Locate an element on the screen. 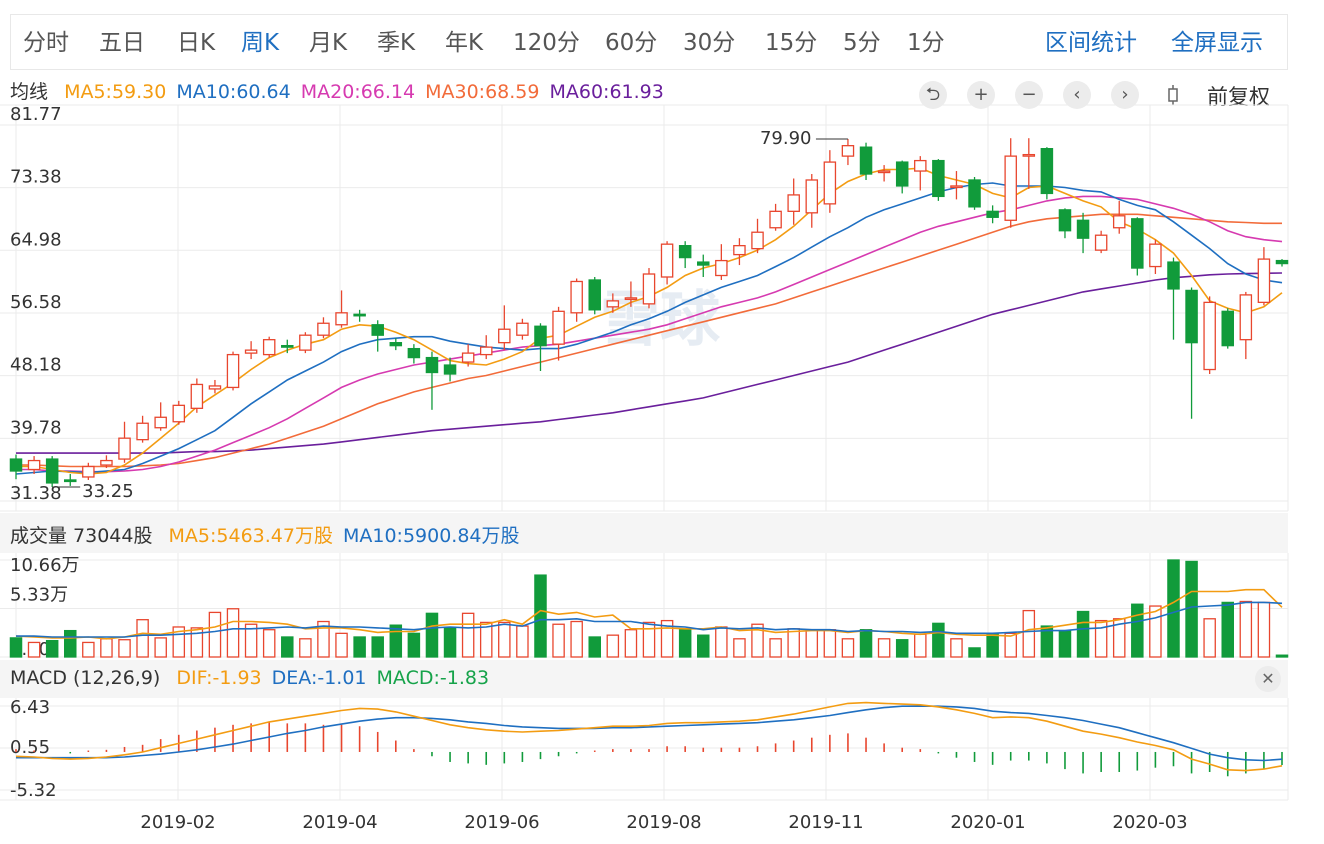 This screenshot has height=844, width=1324. candle-glyph is located at coordinates (1173, 95).